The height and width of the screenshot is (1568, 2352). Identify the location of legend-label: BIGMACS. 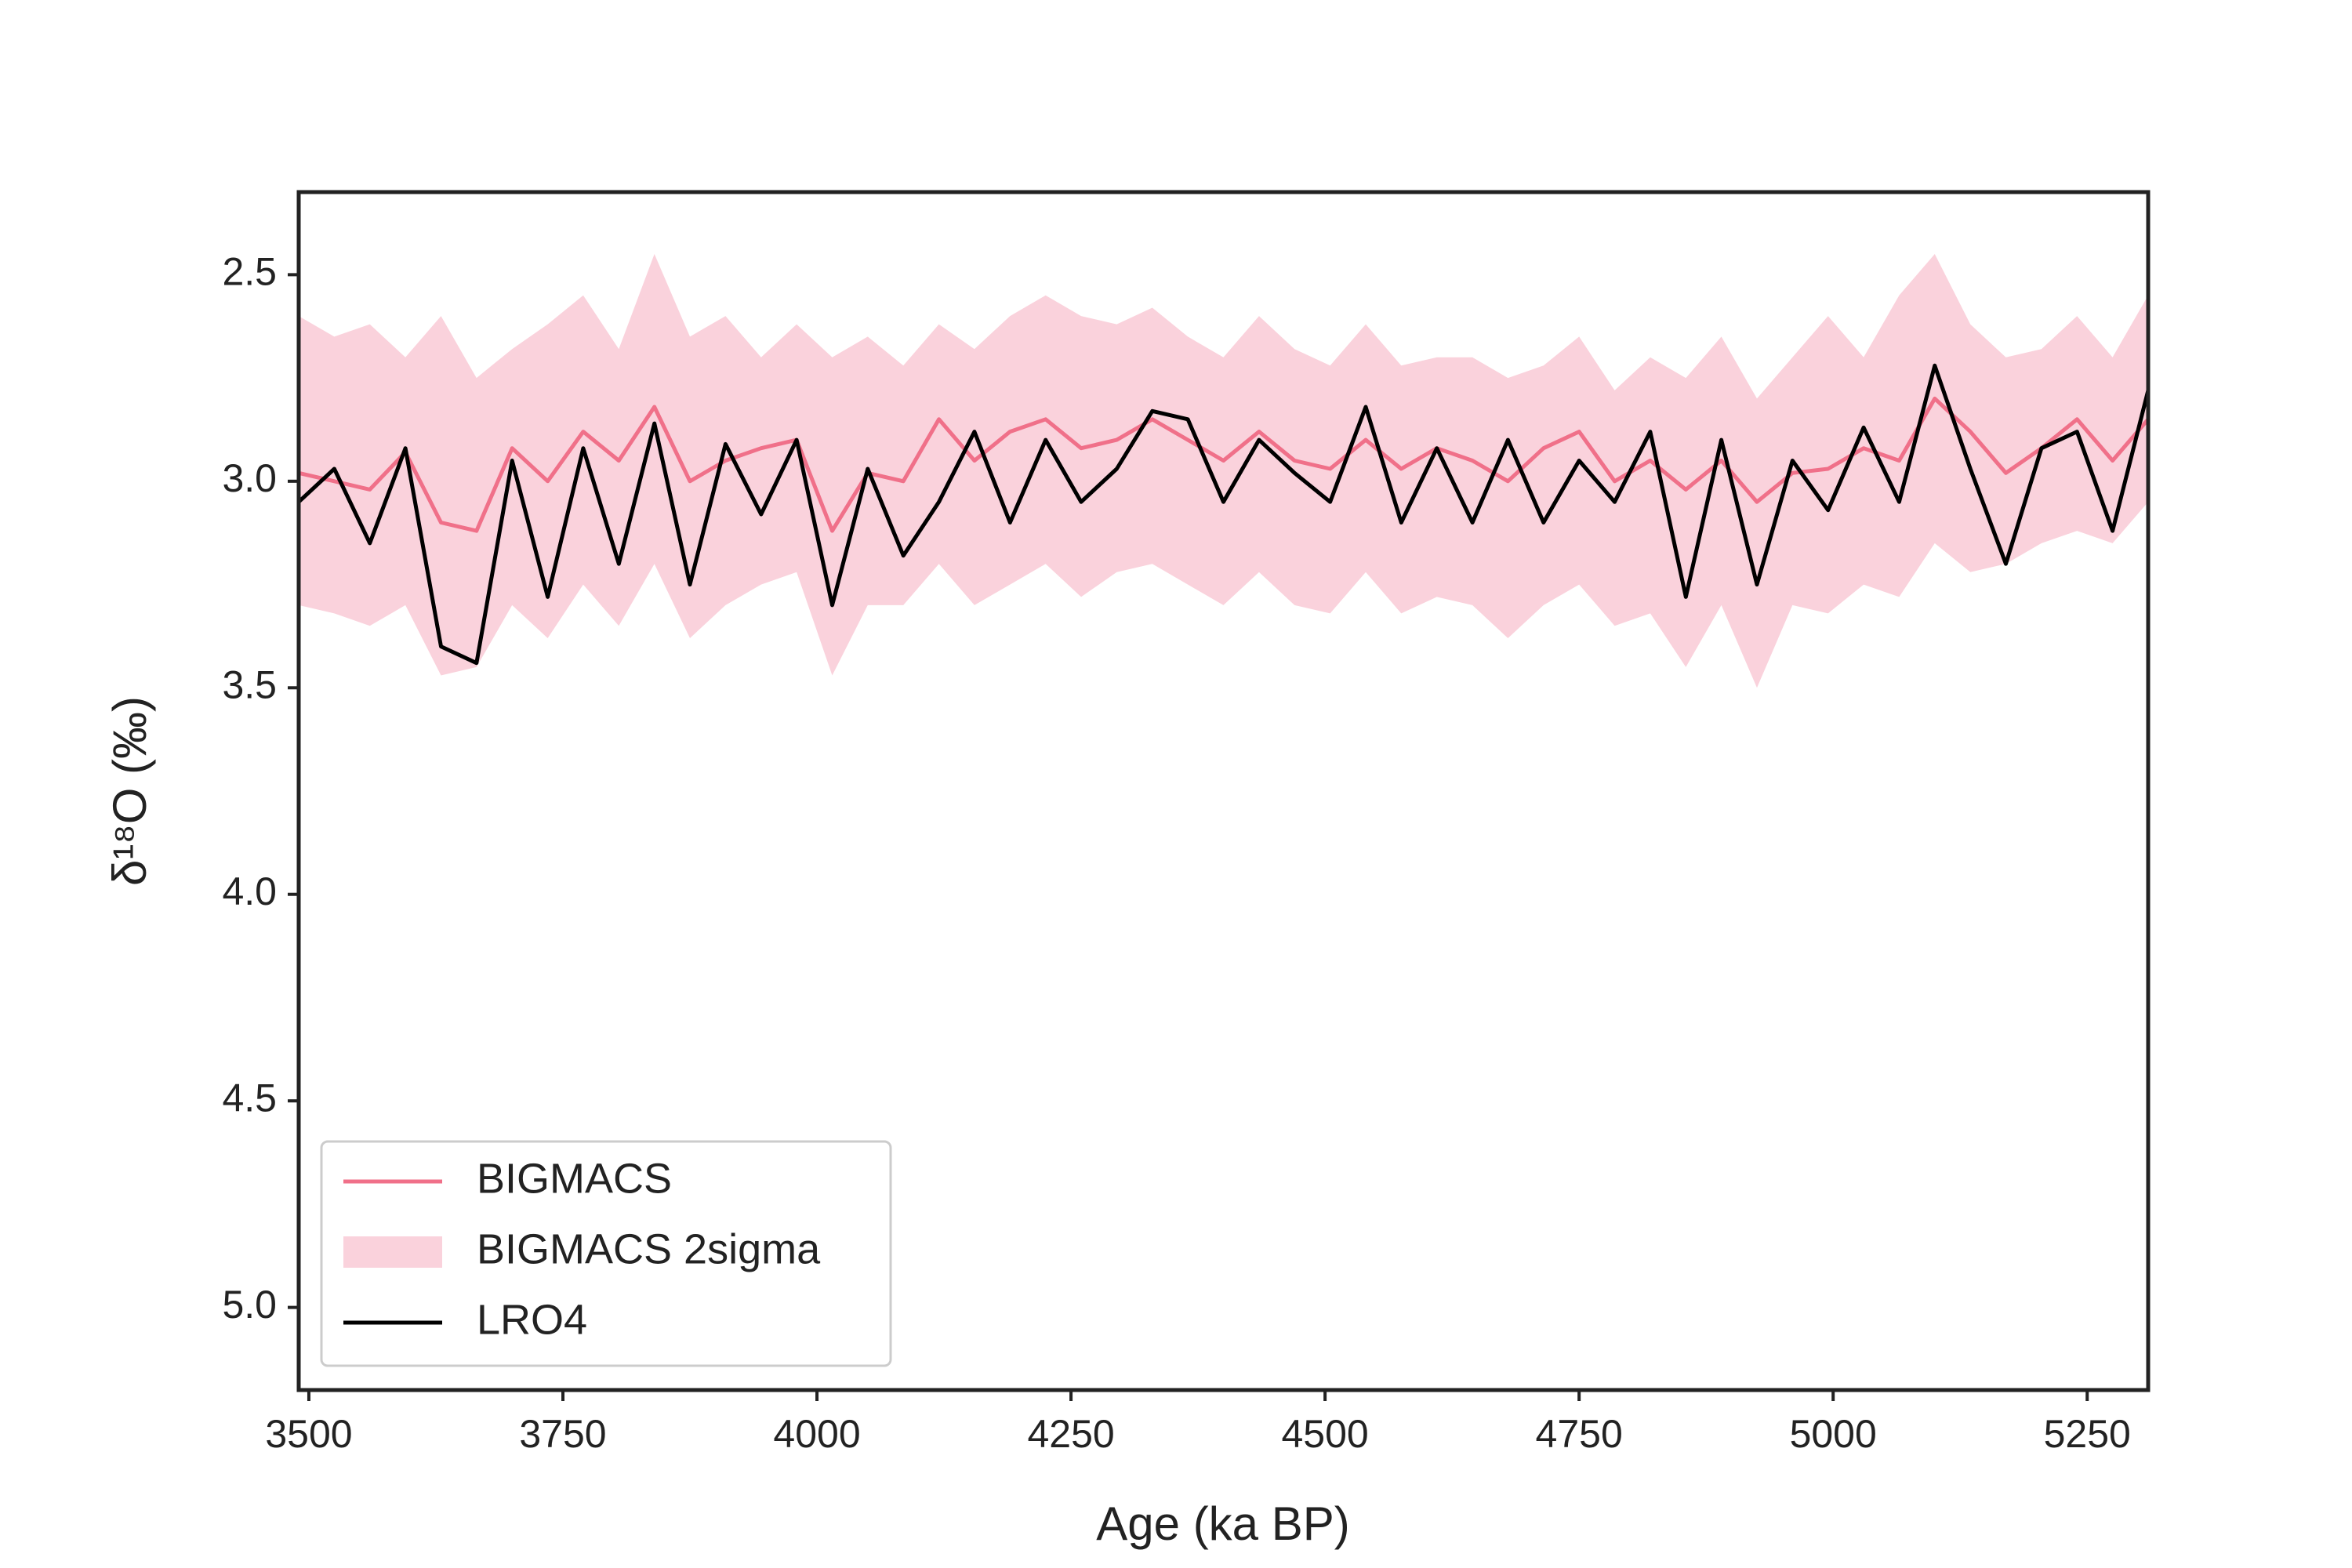
(574, 1178).